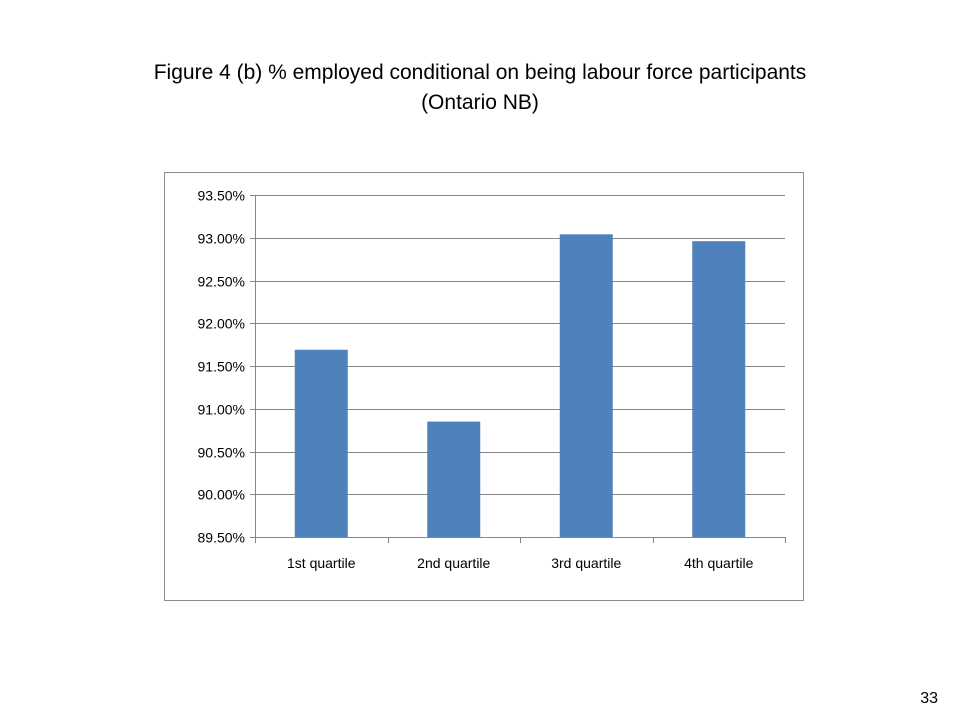 The image size is (960, 720). What do you see at coordinates (453, 563) in the screenshot?
I see `x-category-label: 2nd quartile` at bounding box center [453, 563].